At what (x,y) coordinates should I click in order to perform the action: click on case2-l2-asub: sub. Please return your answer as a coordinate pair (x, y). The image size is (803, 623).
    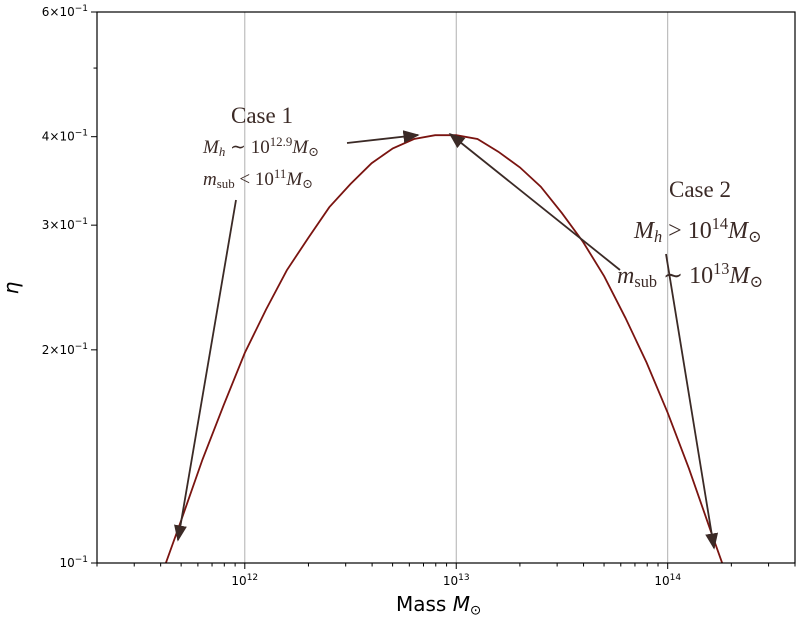
    Looking at the image, I should click on (646, 282).